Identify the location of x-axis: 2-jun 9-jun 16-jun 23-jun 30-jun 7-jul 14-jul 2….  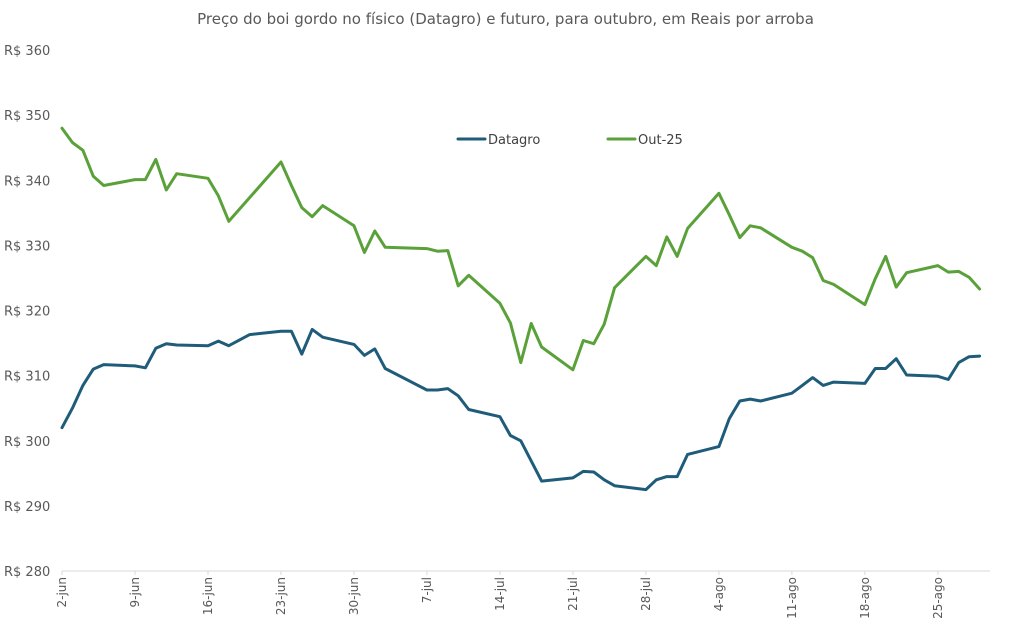
(500, 595).